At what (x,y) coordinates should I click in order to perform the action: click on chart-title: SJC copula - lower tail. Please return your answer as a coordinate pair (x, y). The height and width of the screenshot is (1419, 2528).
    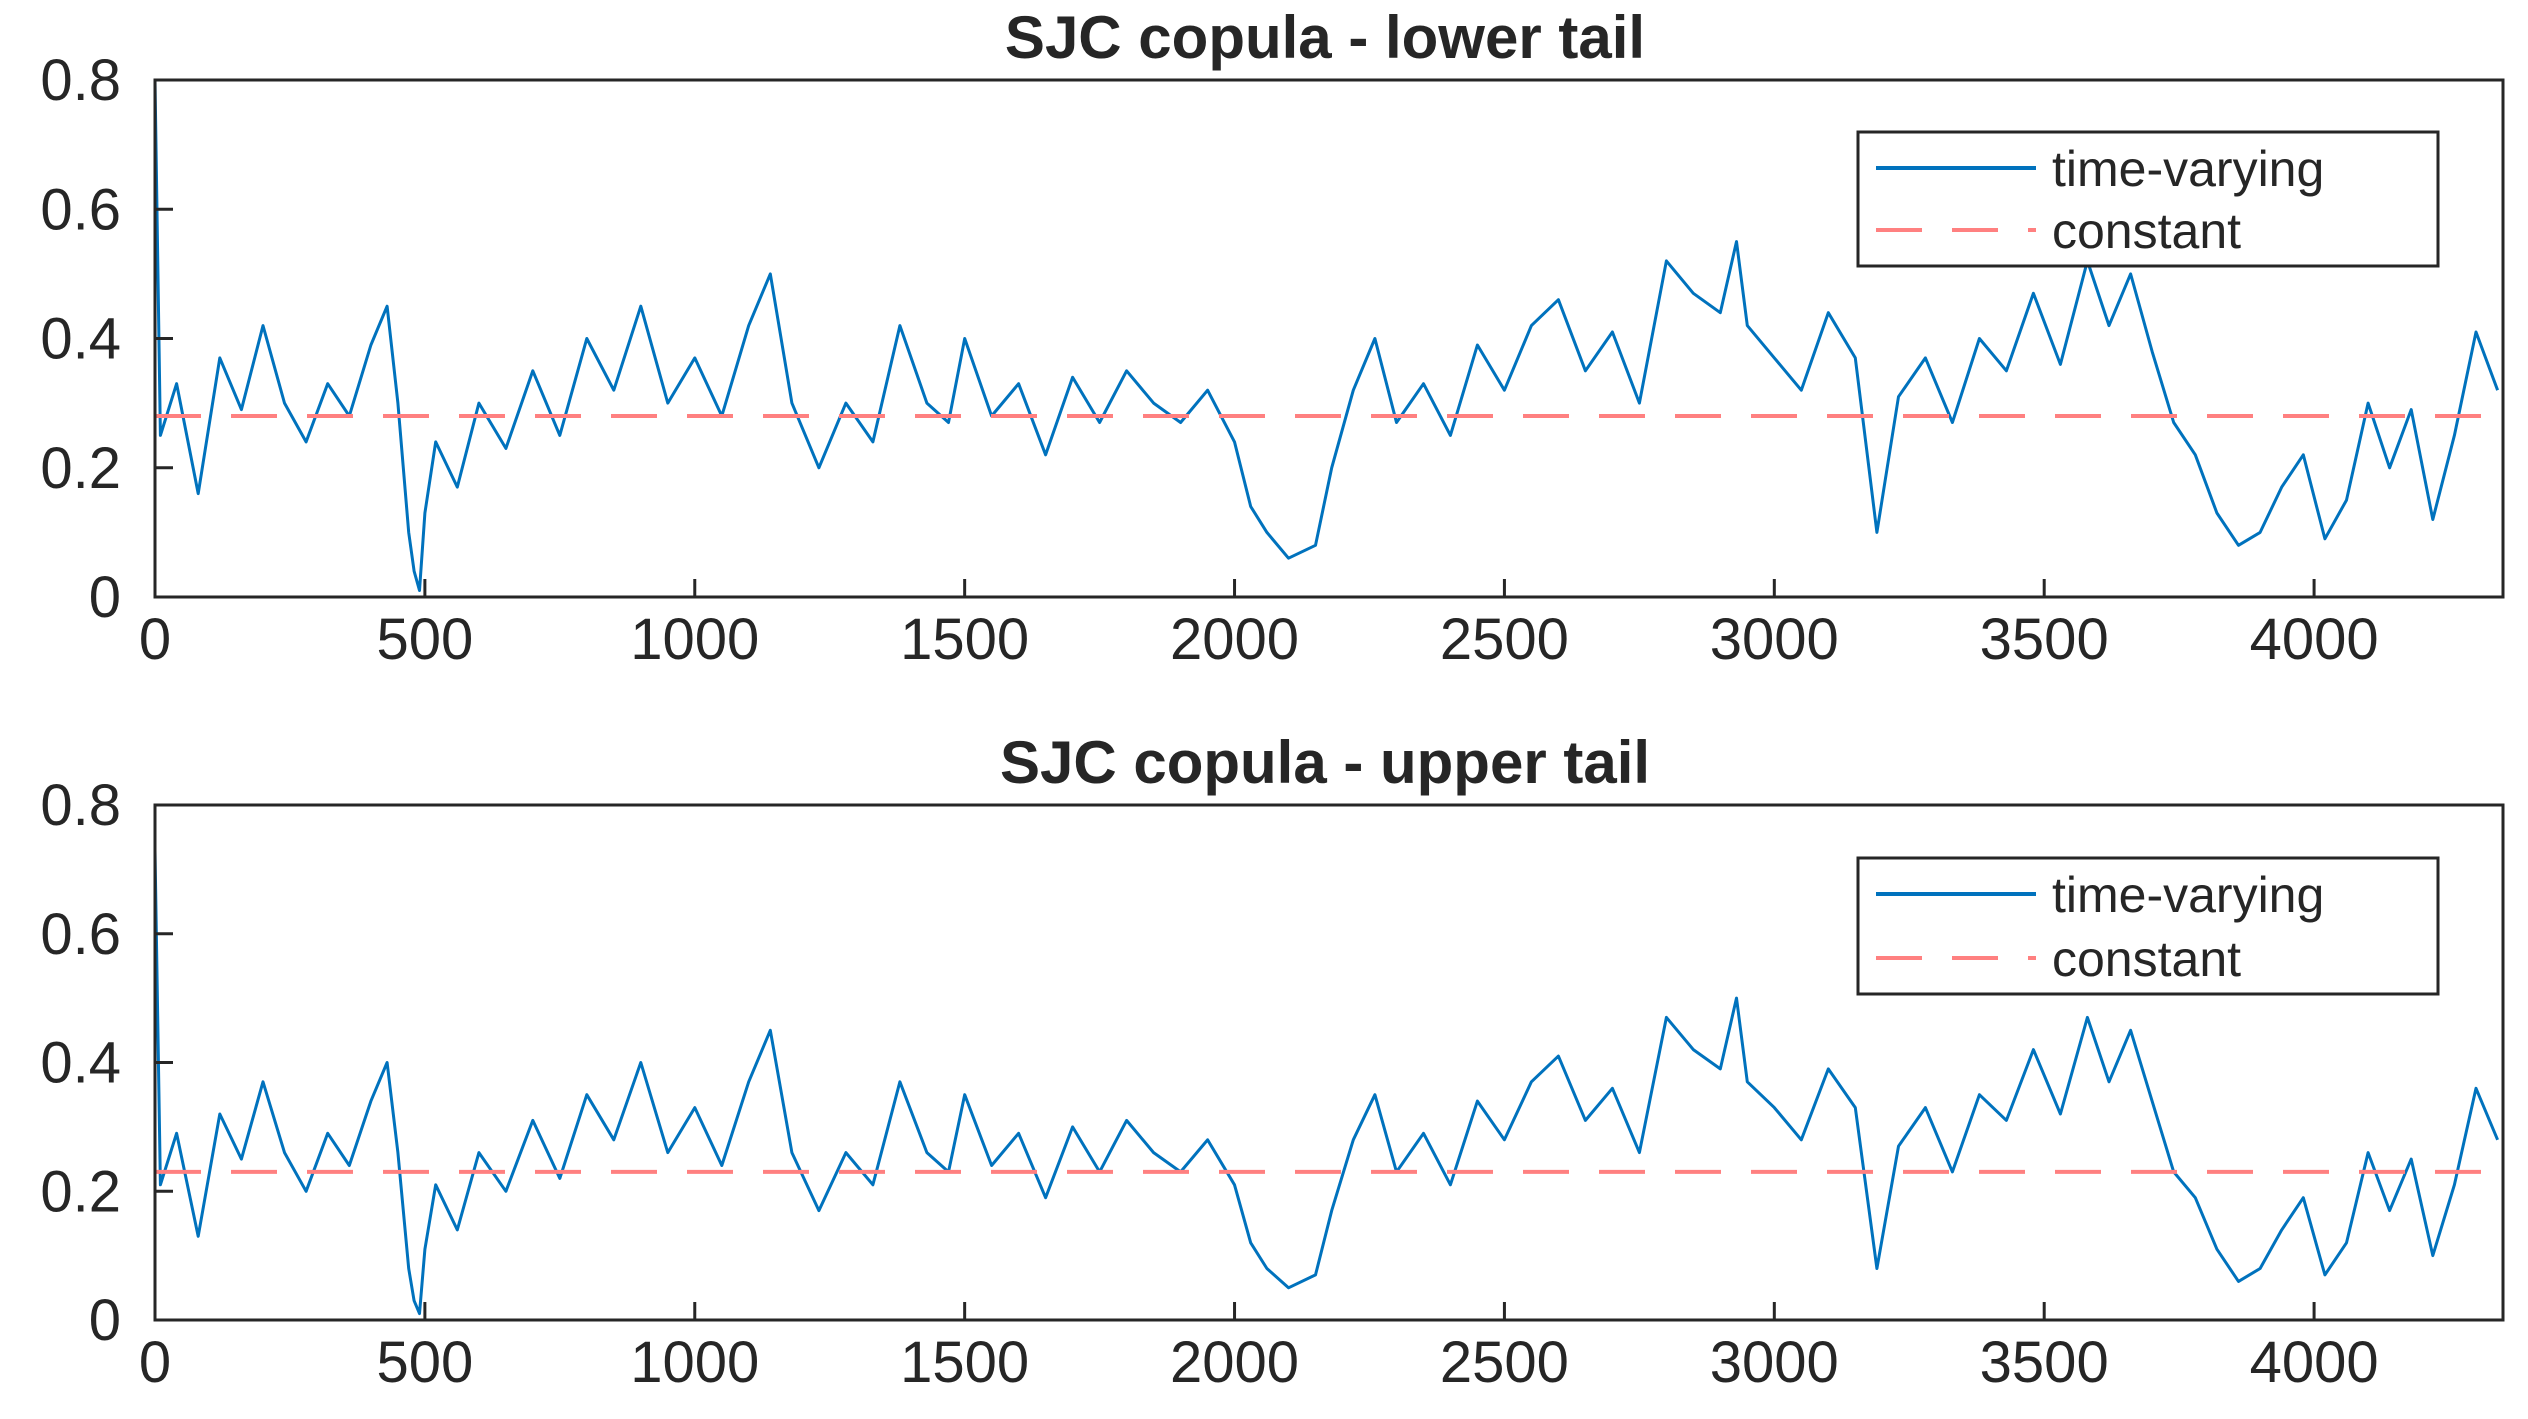
    Looking at the image, I should click on (1325, 37).